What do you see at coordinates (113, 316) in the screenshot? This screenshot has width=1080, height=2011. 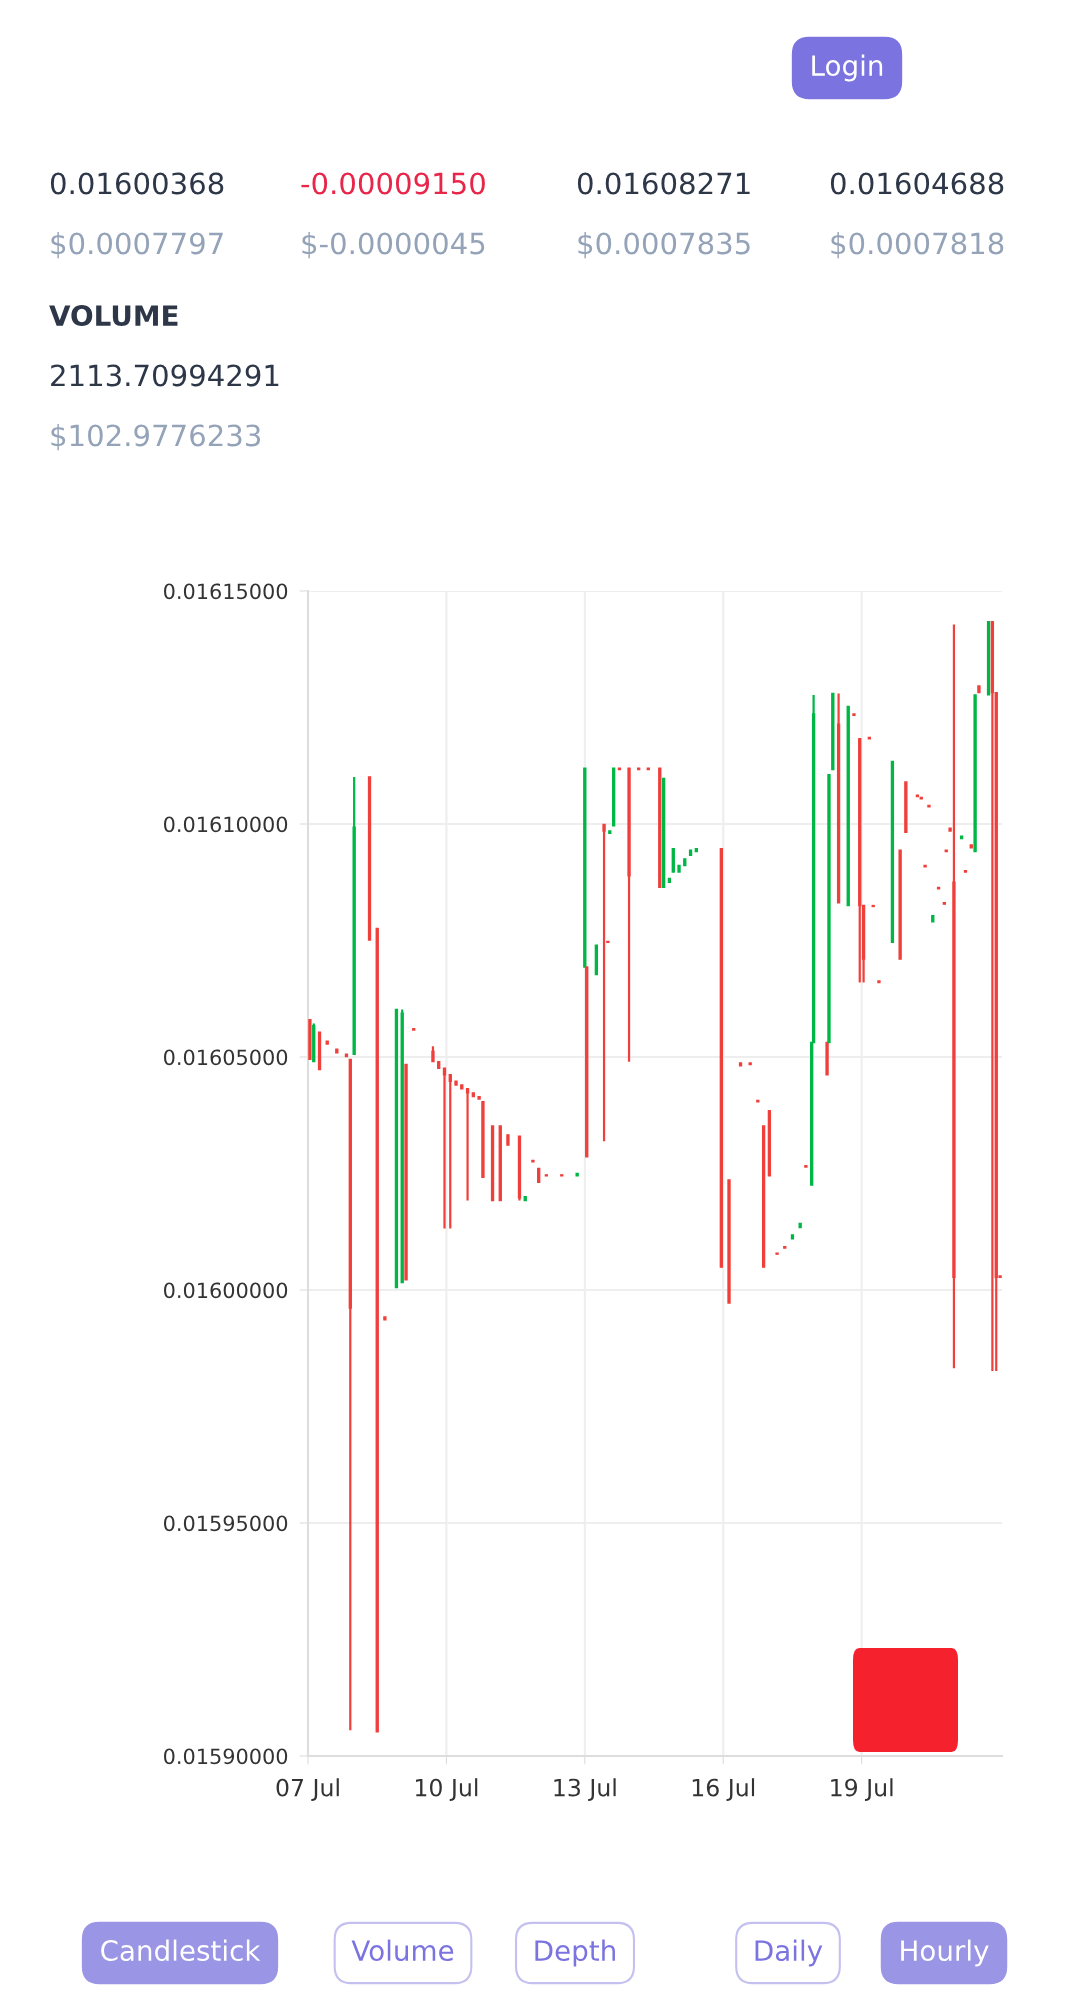 I see `text: VOLUME` at bounding box center [113, 316].